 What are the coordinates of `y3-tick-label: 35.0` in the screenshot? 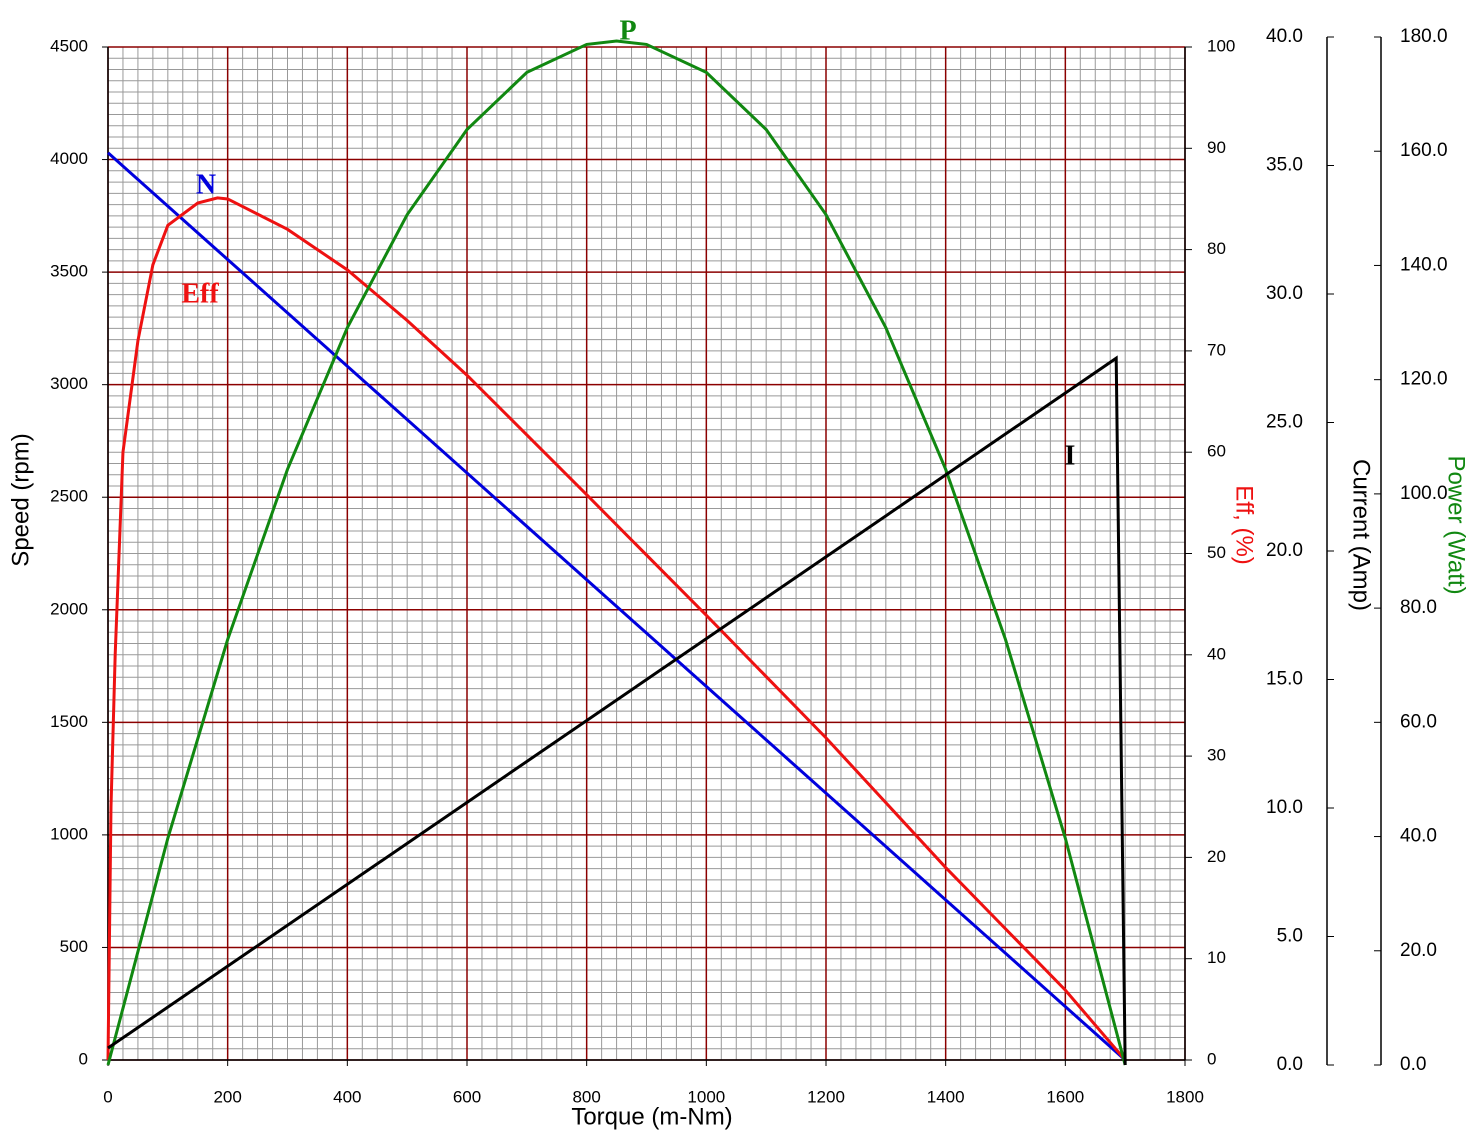 It's located at (1284, 165).